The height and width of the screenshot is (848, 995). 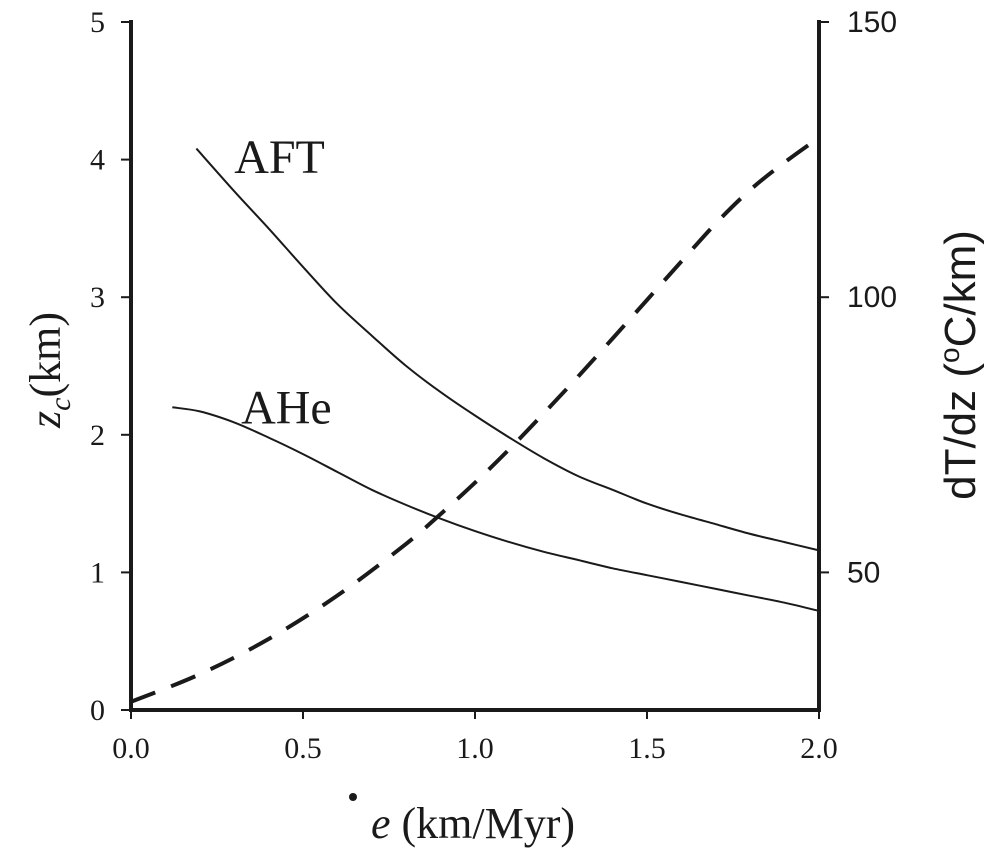 What do you see at coordinates (60, 404) in the screenshot?
I see `y-left-axis-subscript: c` at bounding box center [60, 404].